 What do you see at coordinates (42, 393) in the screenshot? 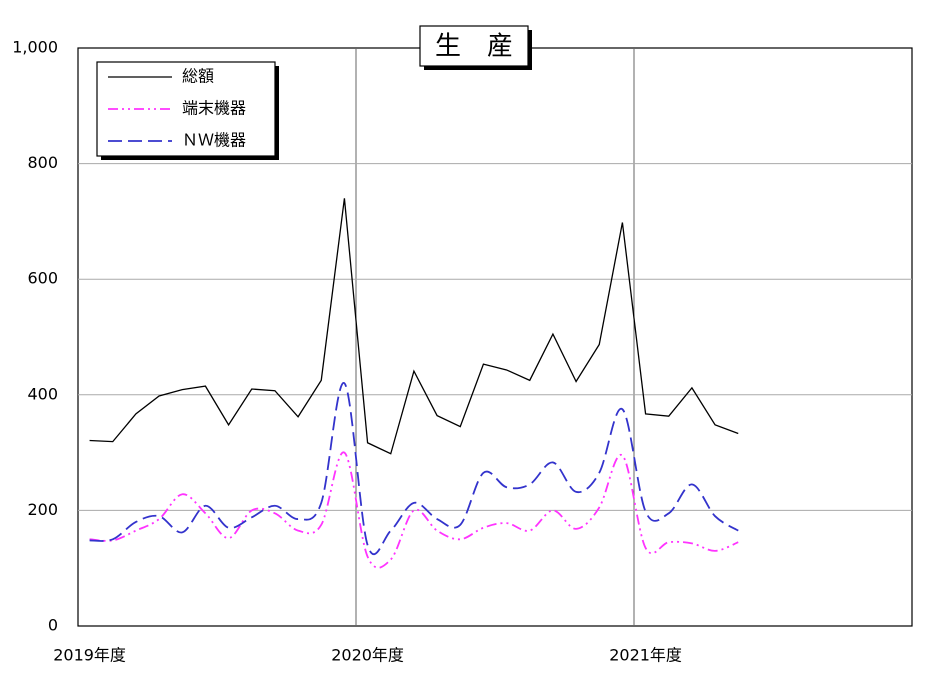
I see `y-tick-label: 400` at bounding box center [42, 393].